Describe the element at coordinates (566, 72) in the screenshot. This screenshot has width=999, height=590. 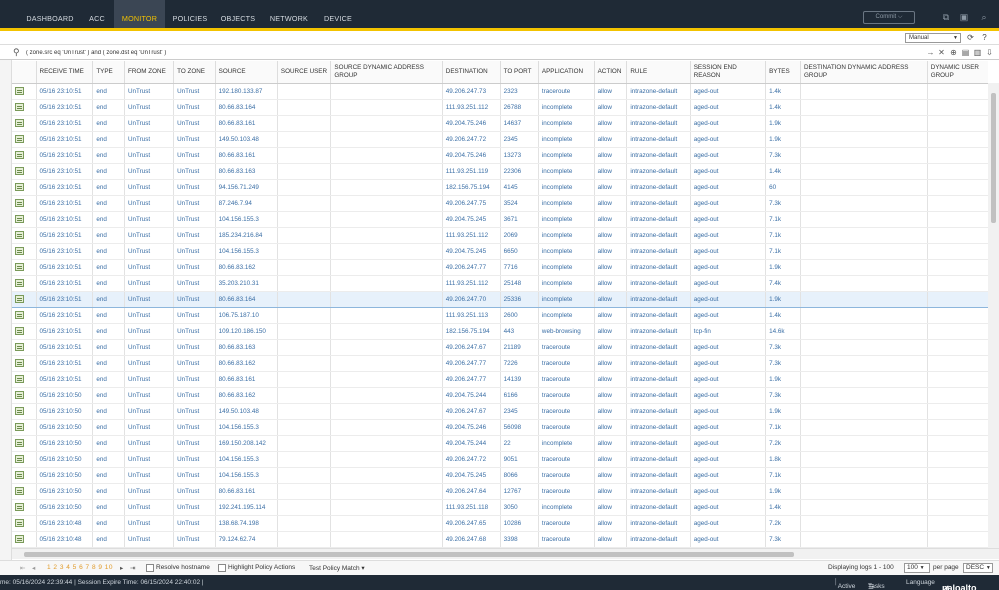
I see `col-header-application: APPLICATION` at that location.